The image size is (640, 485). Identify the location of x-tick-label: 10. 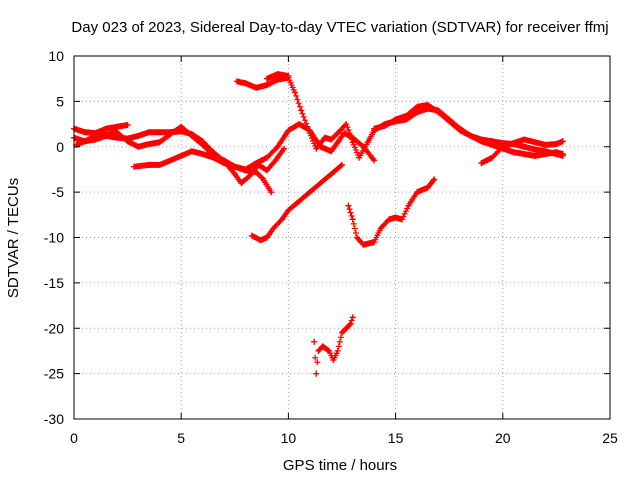
(289, 438).